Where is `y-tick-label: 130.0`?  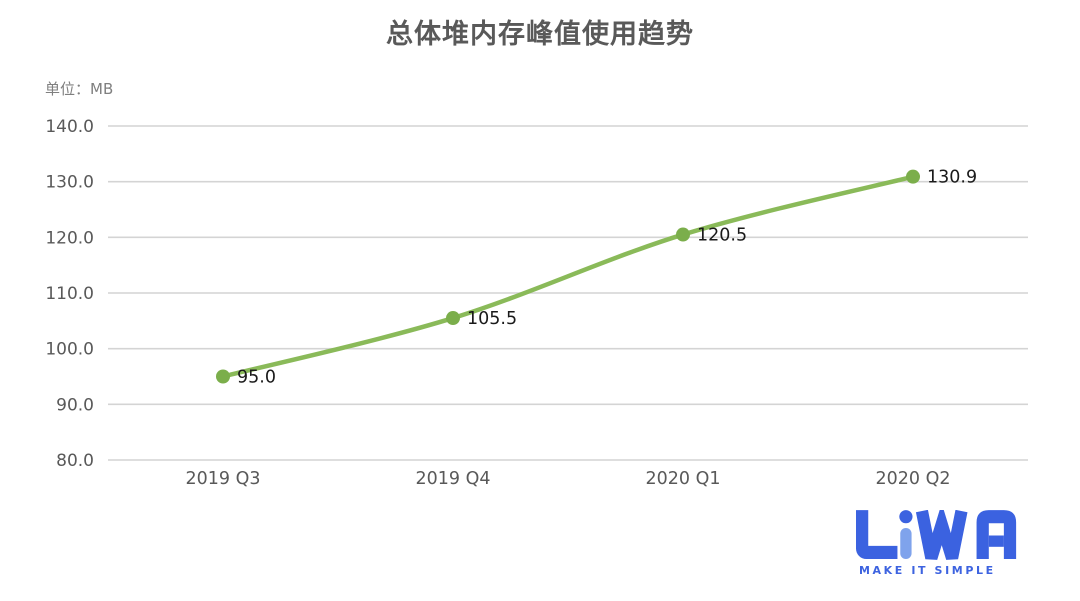
y-tick-label: 130.0 is located at coordinates (69, 183).